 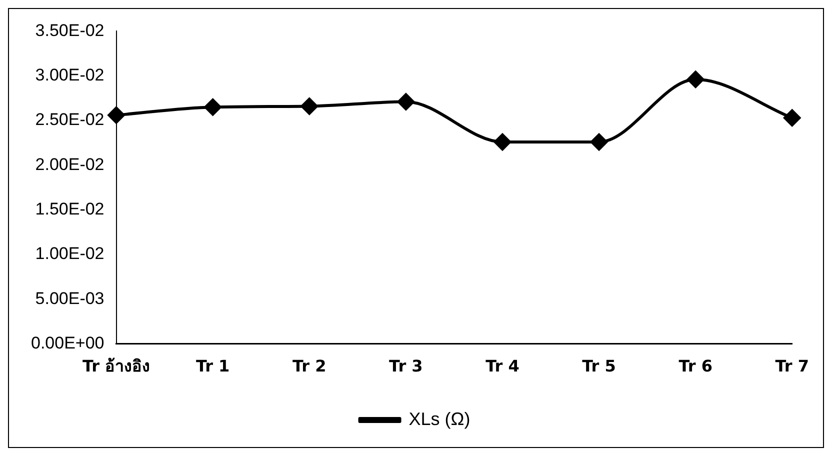 I want to click on x-tick-label: Tr 3, so click(x=406, y=366).